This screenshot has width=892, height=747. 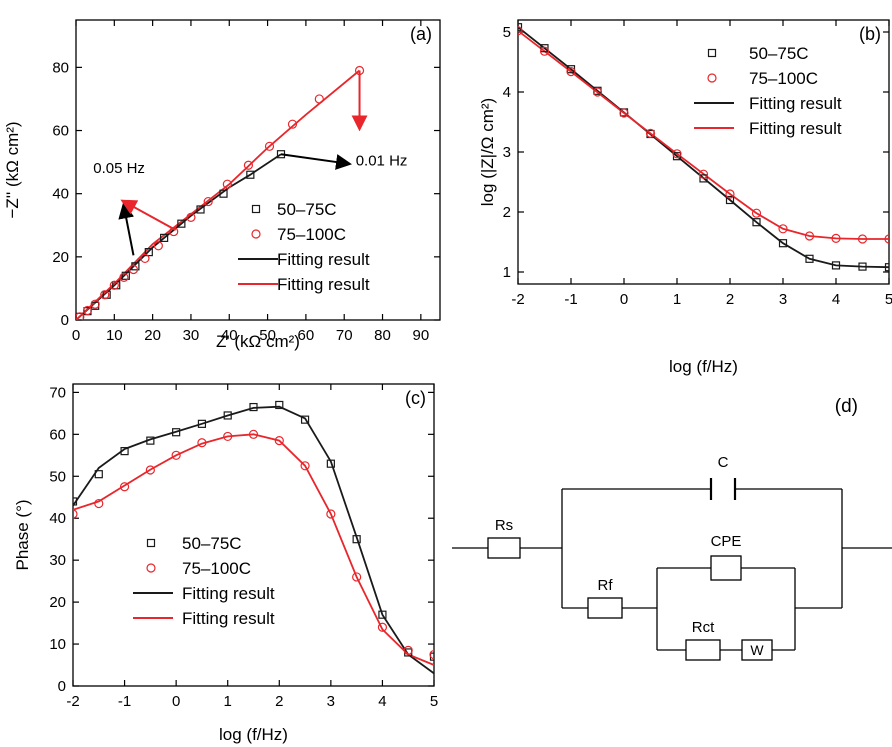 What do you see at coordinates (487, 152) in the screenshot?
I see `y-axis-label: log (|Z|/Ω cm²)` at bounding box center [487, 152].